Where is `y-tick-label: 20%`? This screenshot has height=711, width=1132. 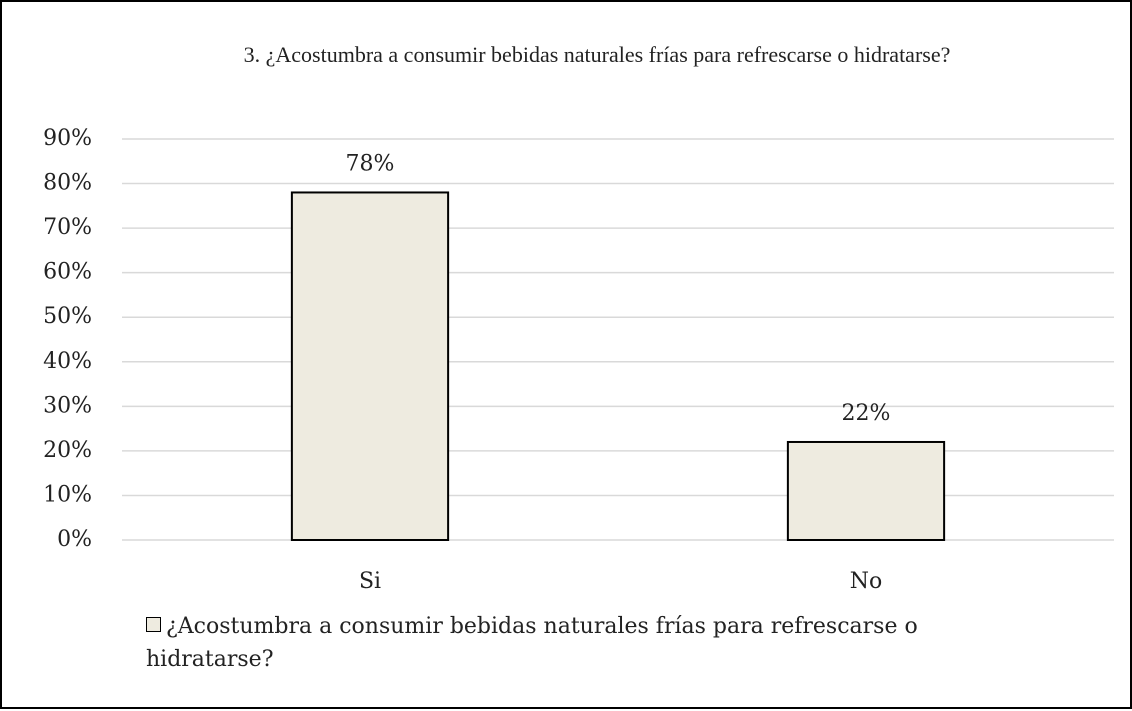 y-tick-label: 20% is located at coordinates (67, 450).